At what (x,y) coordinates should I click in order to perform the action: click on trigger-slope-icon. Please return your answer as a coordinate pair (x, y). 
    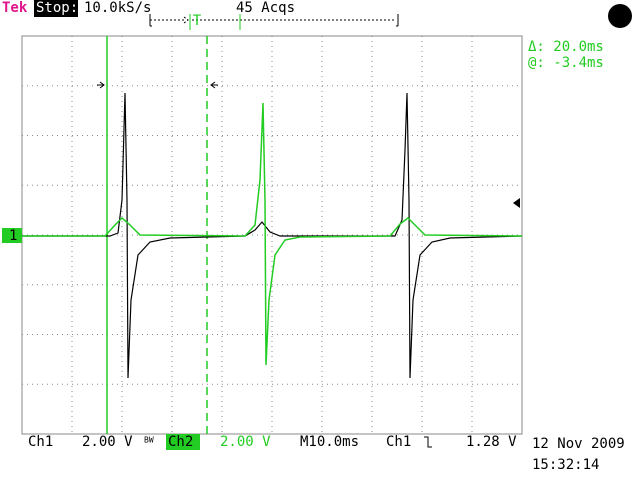
    Looking at the image, I should click on (428, 442).